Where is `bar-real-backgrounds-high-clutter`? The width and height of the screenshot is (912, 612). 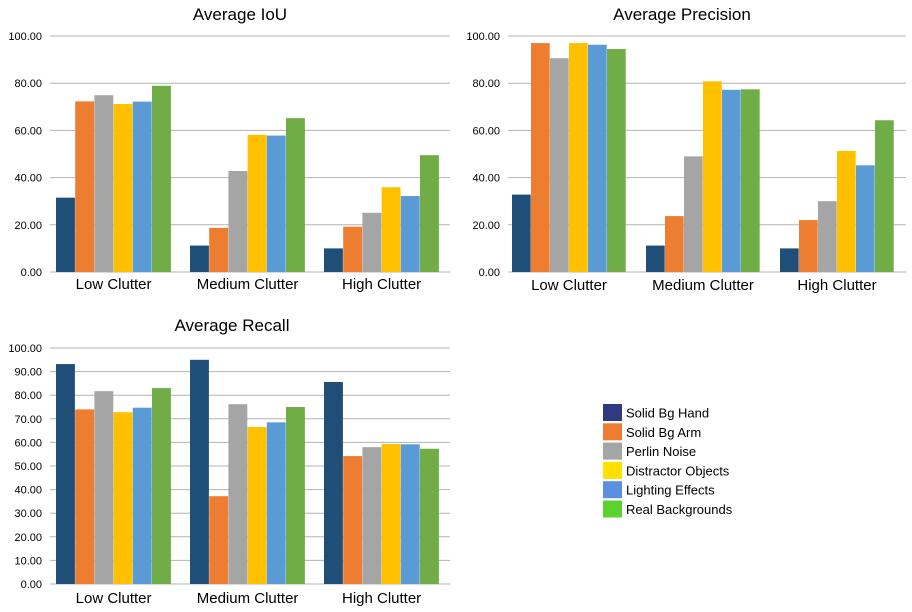
bar-real-backgrounds-high-clutter is located at coordinates (429, 213).